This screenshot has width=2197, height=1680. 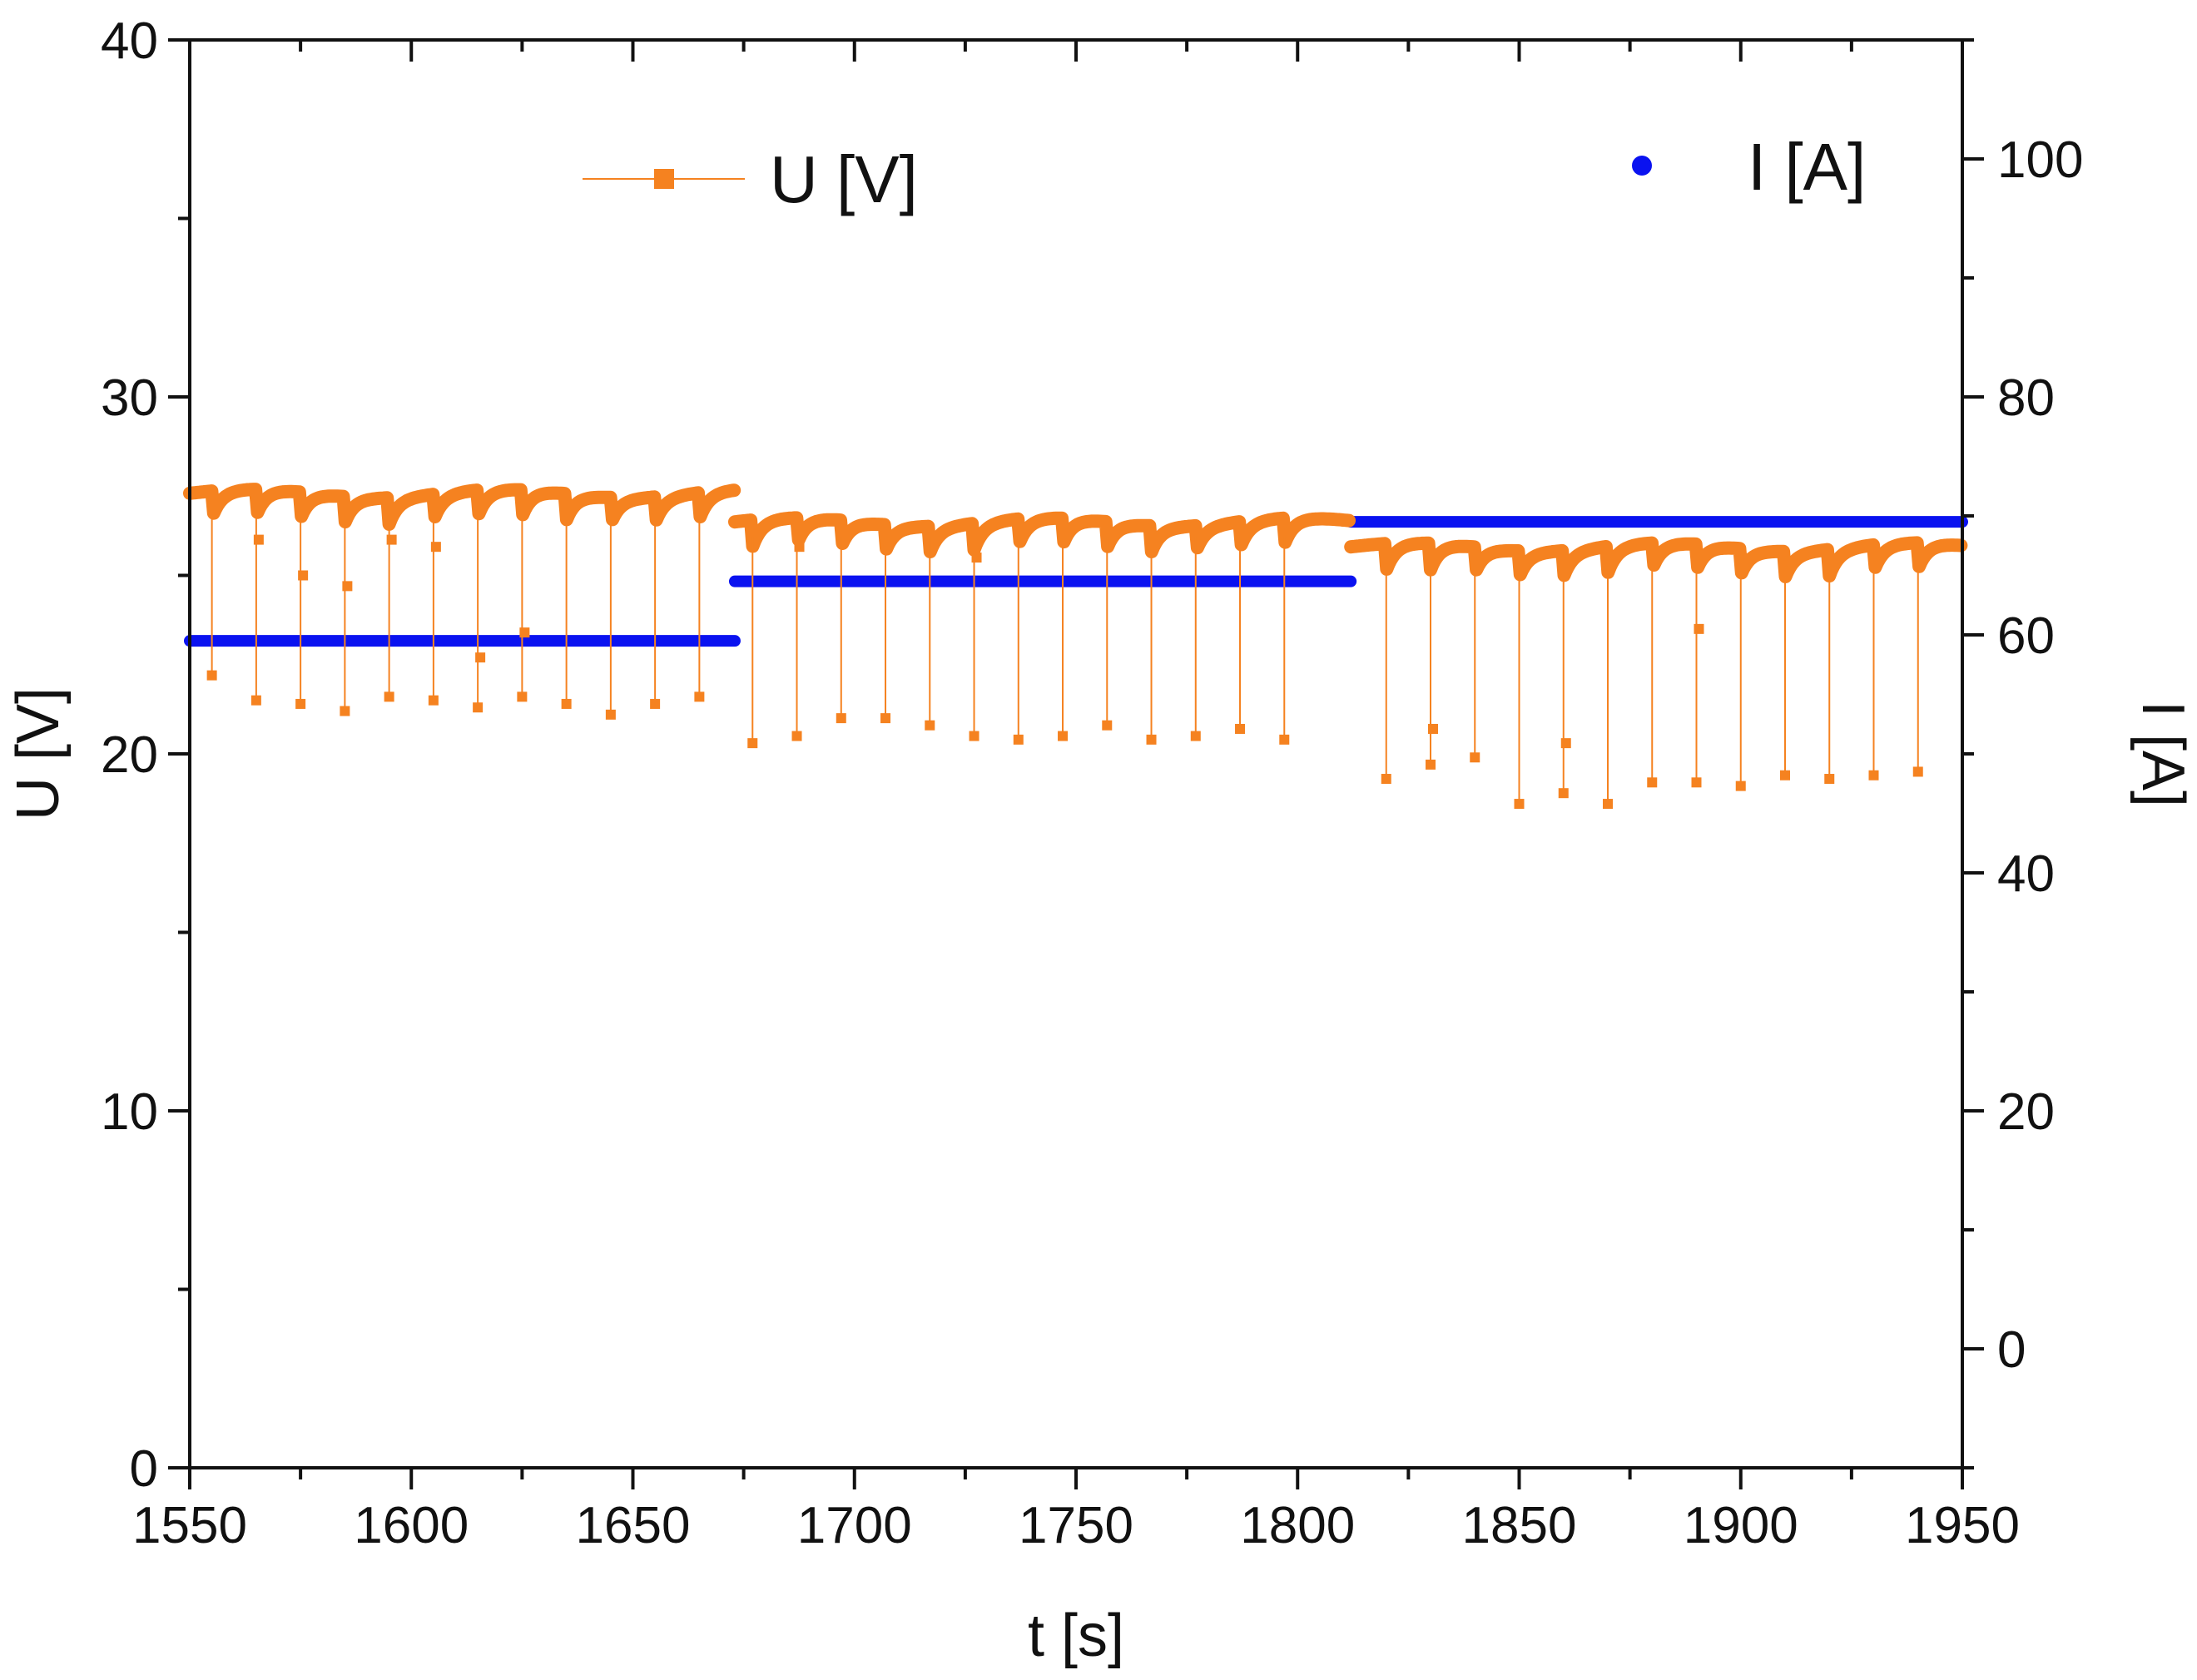 What do you see at coordinates (664, 179) in the screenshot?
I see `legend-u-marker` at bounding box center [664, 179].